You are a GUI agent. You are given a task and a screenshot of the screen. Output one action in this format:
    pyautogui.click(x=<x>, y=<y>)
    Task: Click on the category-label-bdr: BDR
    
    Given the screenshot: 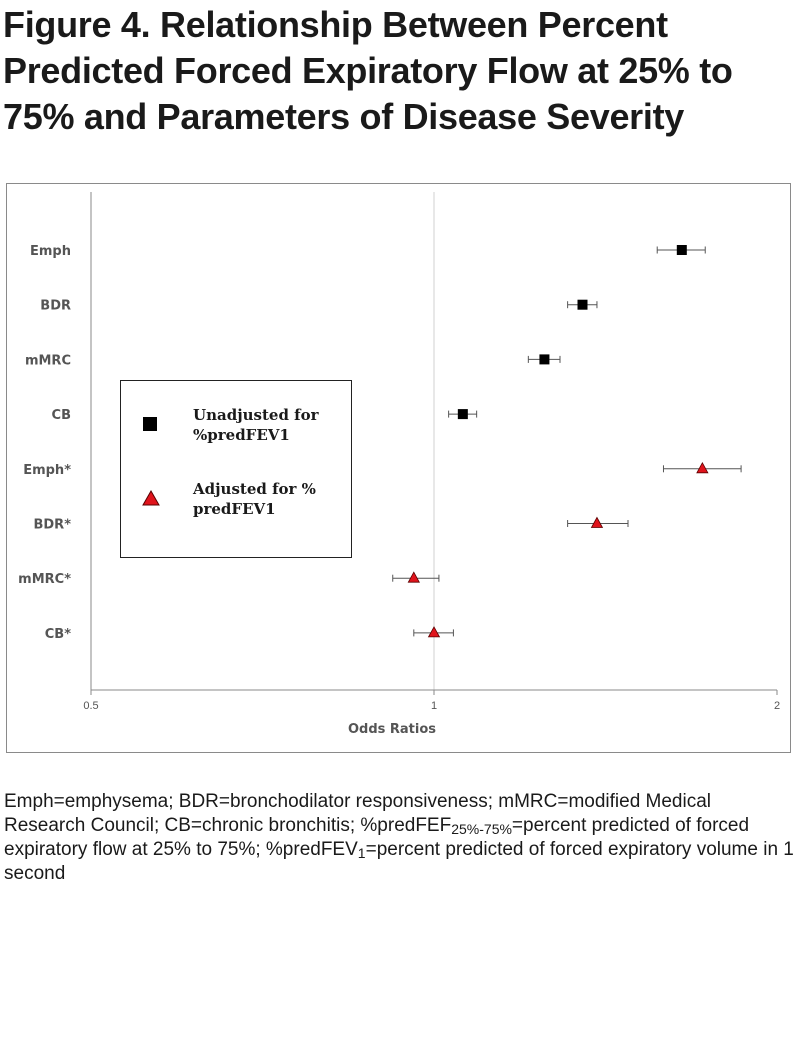 What is the action you would take?
    pyautogui.click(x=55, y=306)
    